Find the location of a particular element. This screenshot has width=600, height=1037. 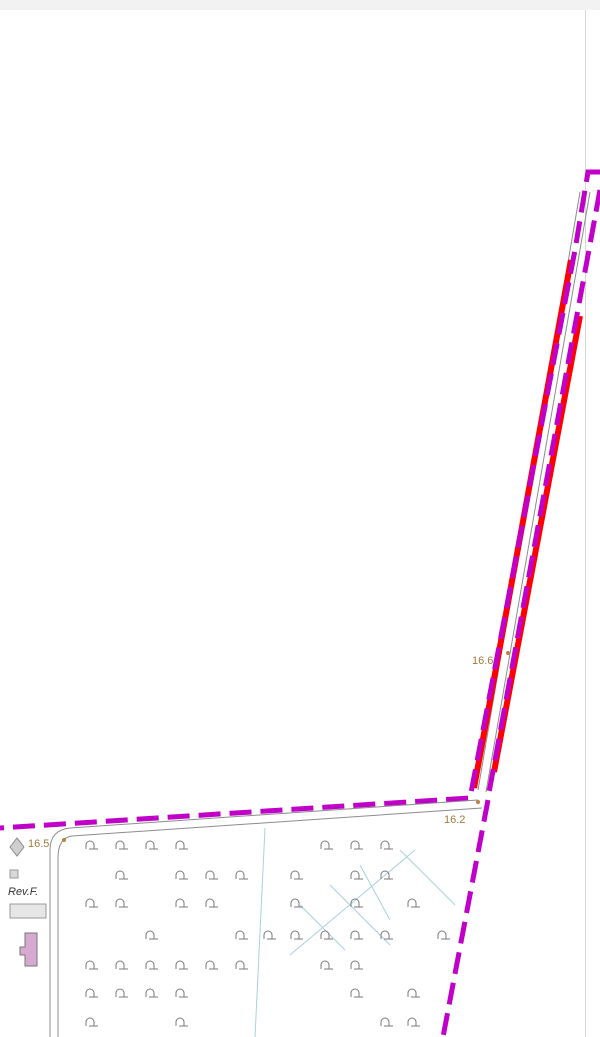

lane-edge-east is located at coordinates (538, 492).